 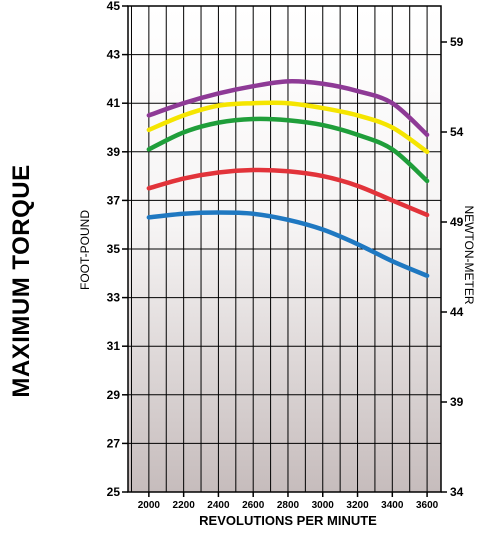 What do you see at coordinates (457, 222) in the screenshot?
I see `y2-tick-label: 49` at bounding box center [457, 222].